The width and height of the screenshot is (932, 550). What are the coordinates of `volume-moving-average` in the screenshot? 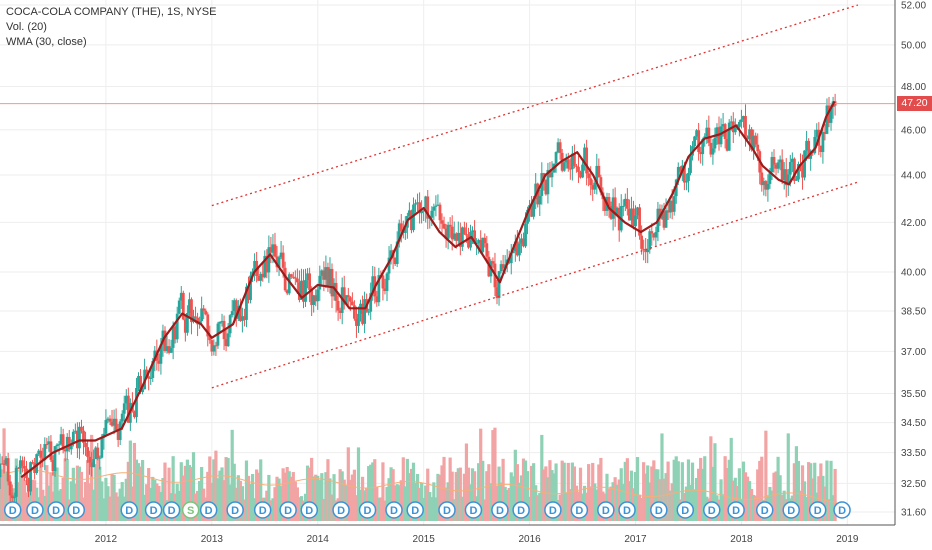 It's located at (418, 486).